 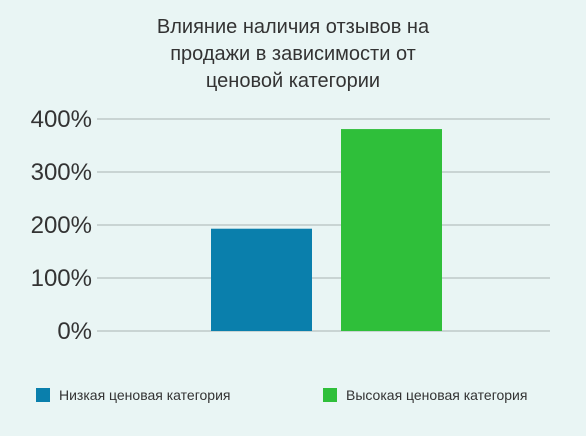 I want to click on legend-item-low: Низкая ценовая категория, so click(x=133, y=395).